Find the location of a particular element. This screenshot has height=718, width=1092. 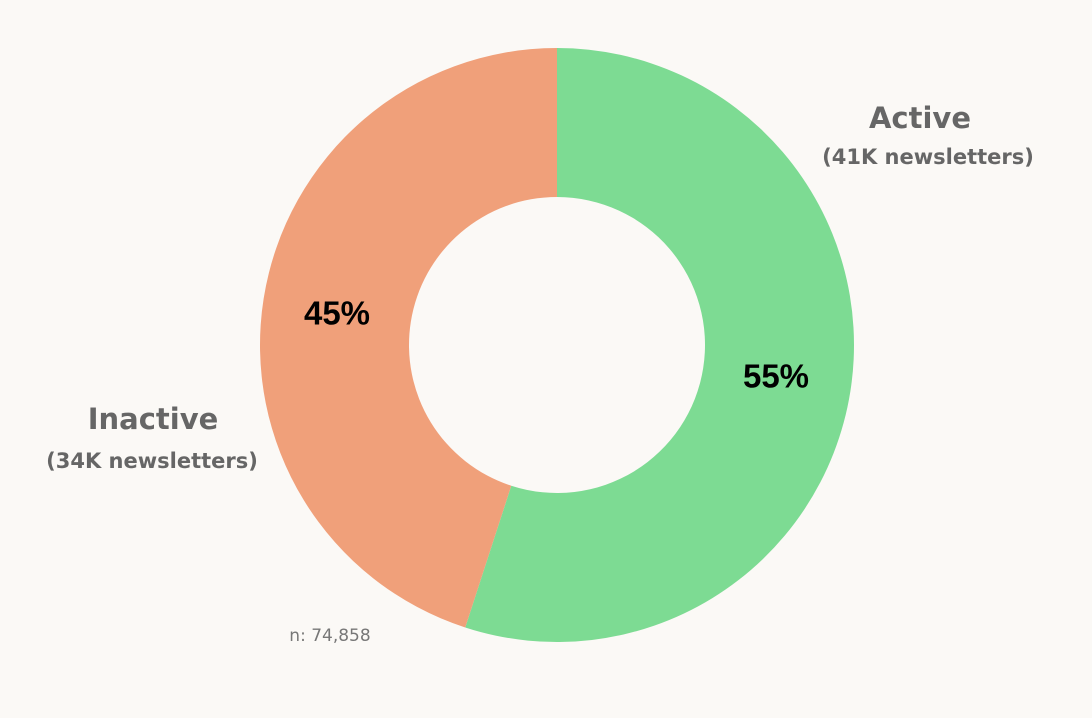

category-note: (41K newsletters) is located at coordinates (928, 157).